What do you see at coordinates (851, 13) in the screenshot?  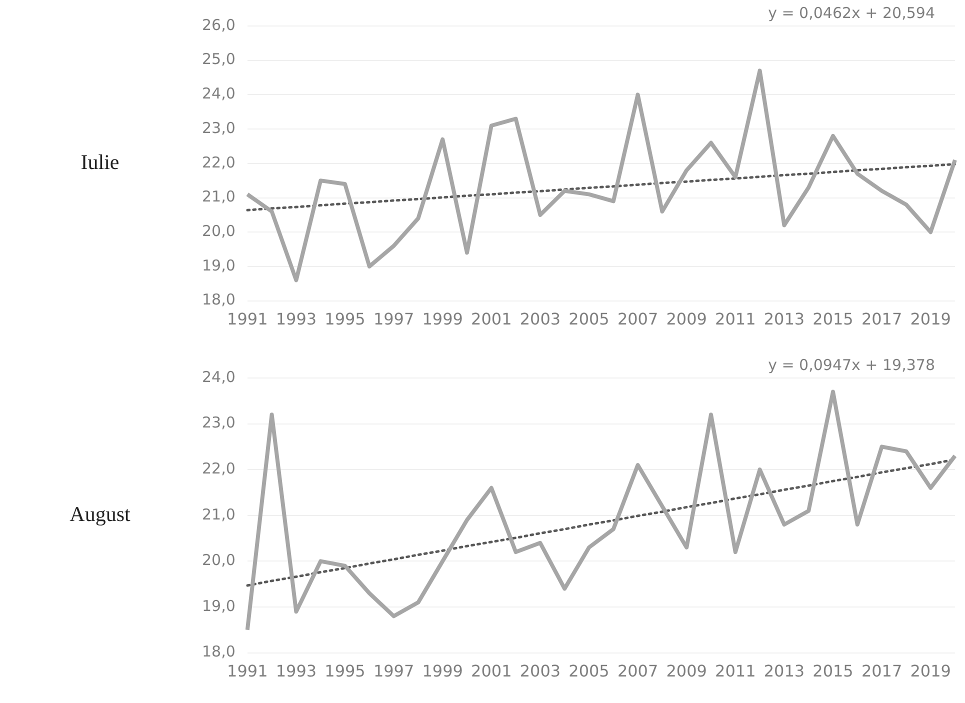 I see `text: y = 0,0462x + 20,594` at bounding box center [851, 13].